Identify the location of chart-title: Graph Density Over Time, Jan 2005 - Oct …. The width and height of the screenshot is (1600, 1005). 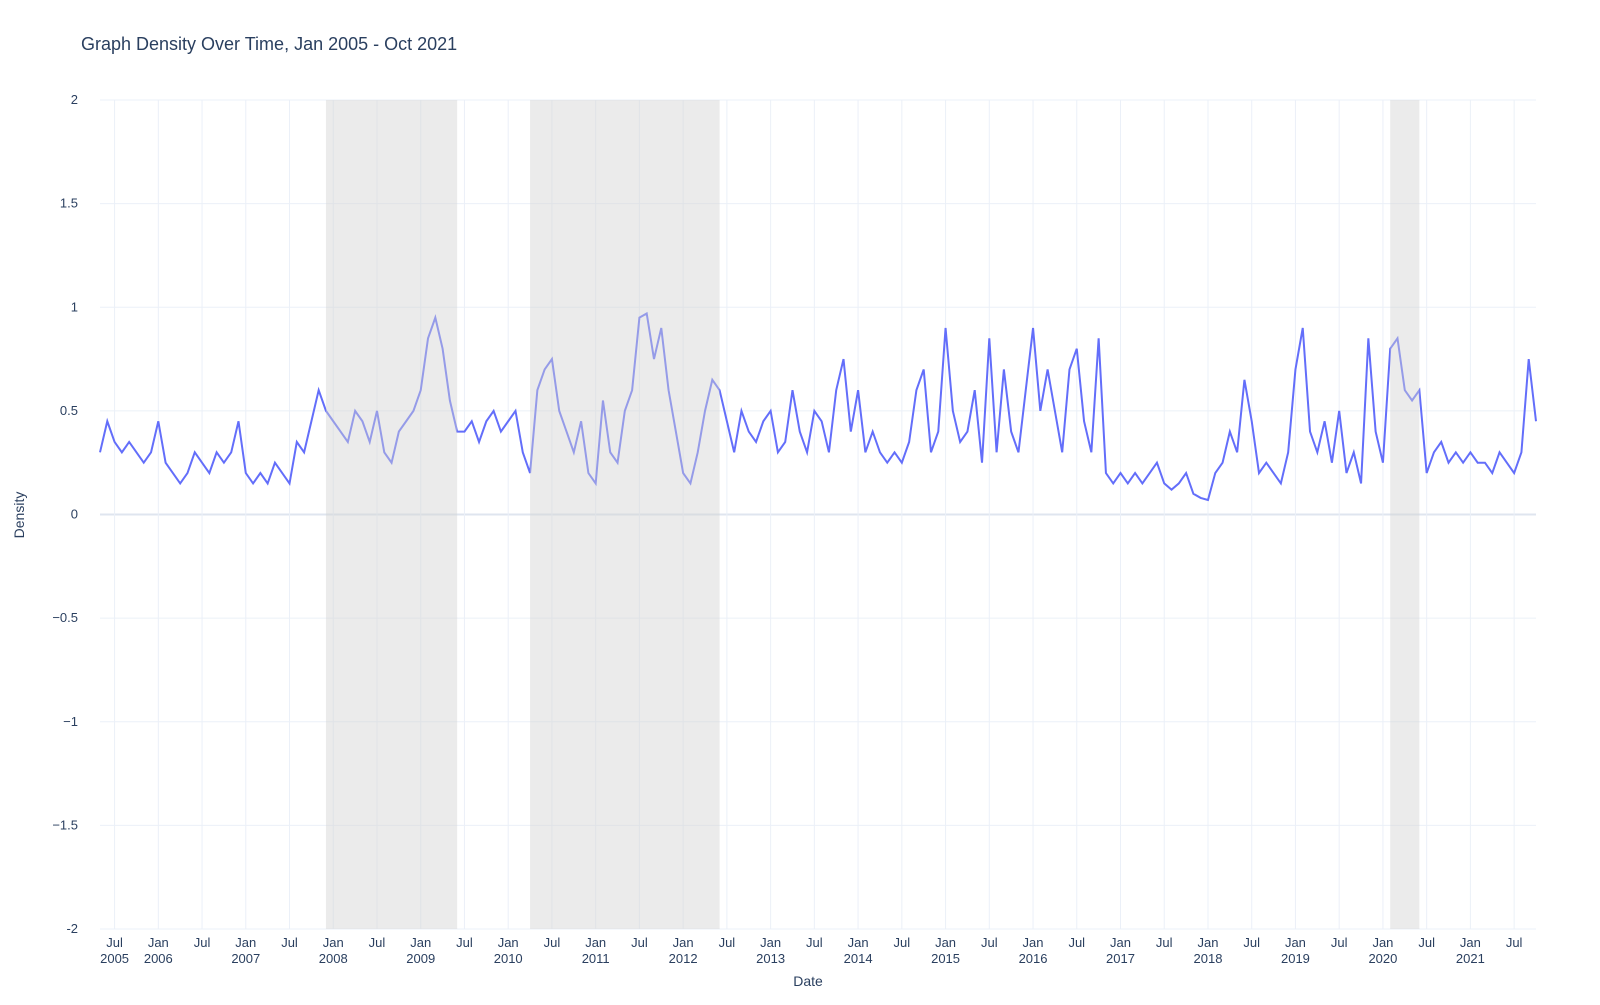
(269, 44).